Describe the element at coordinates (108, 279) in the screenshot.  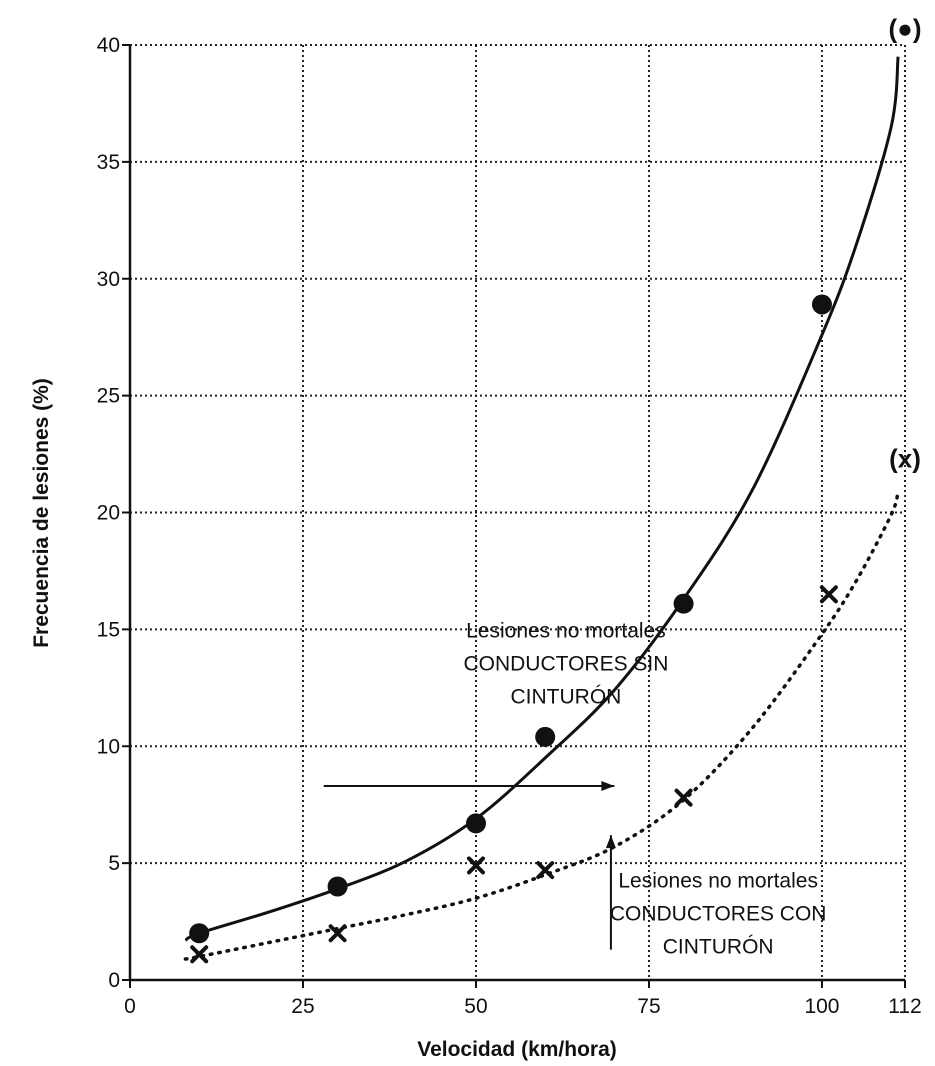
I see `y-tick-label: 30` at that location.